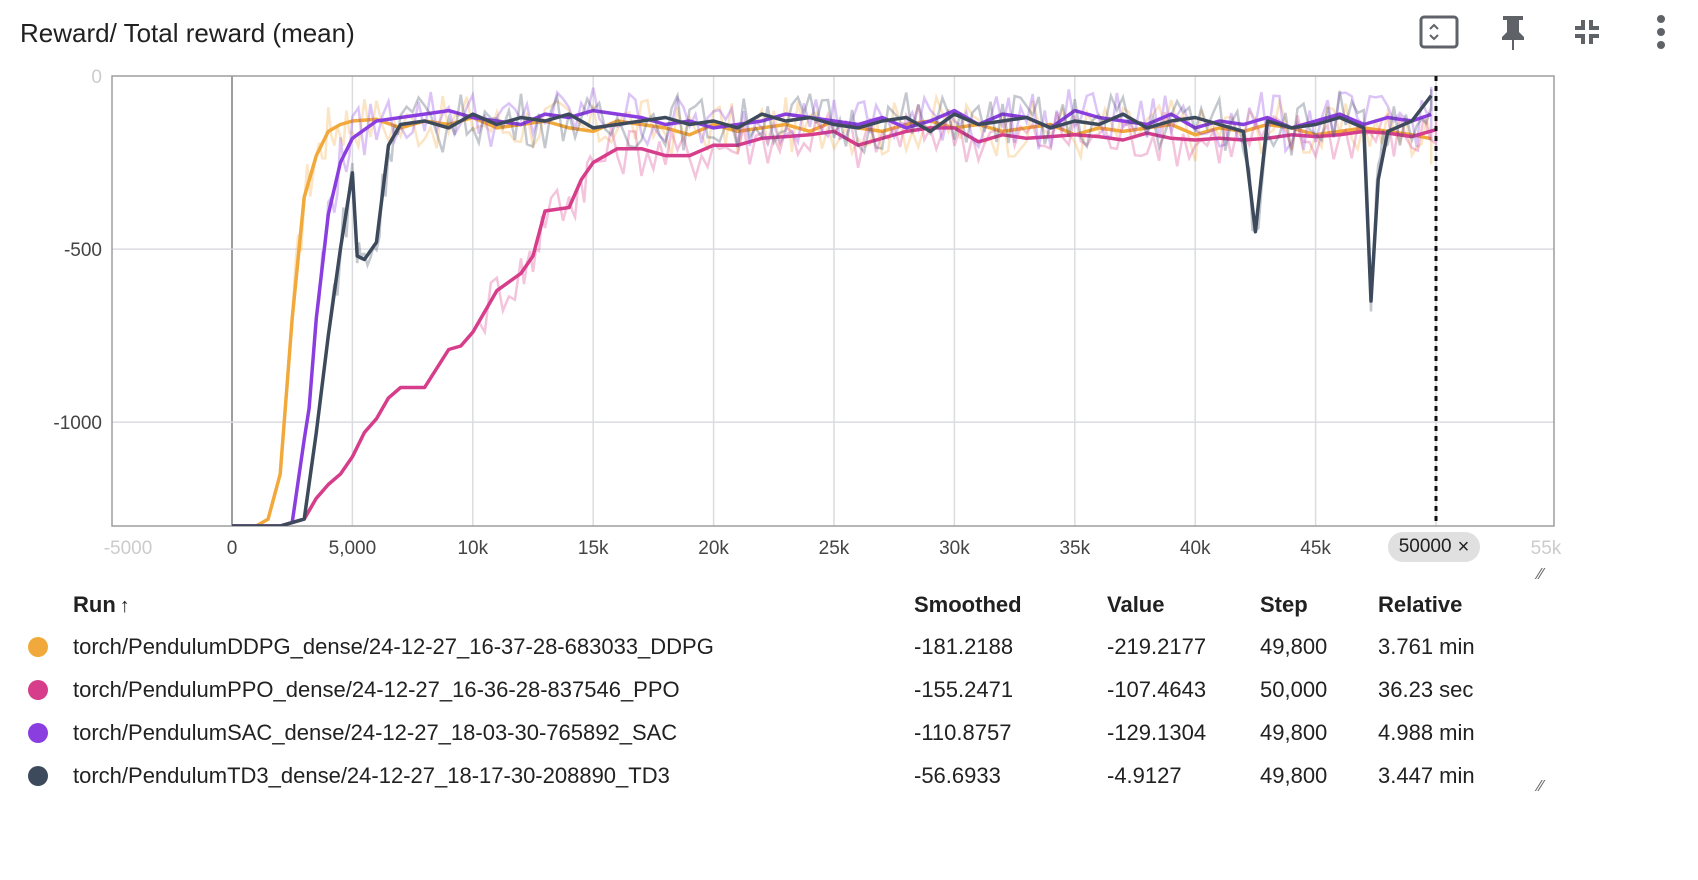 The image size is (1698, 880). I want to click on more-vert-icon, so click(1661, 32).